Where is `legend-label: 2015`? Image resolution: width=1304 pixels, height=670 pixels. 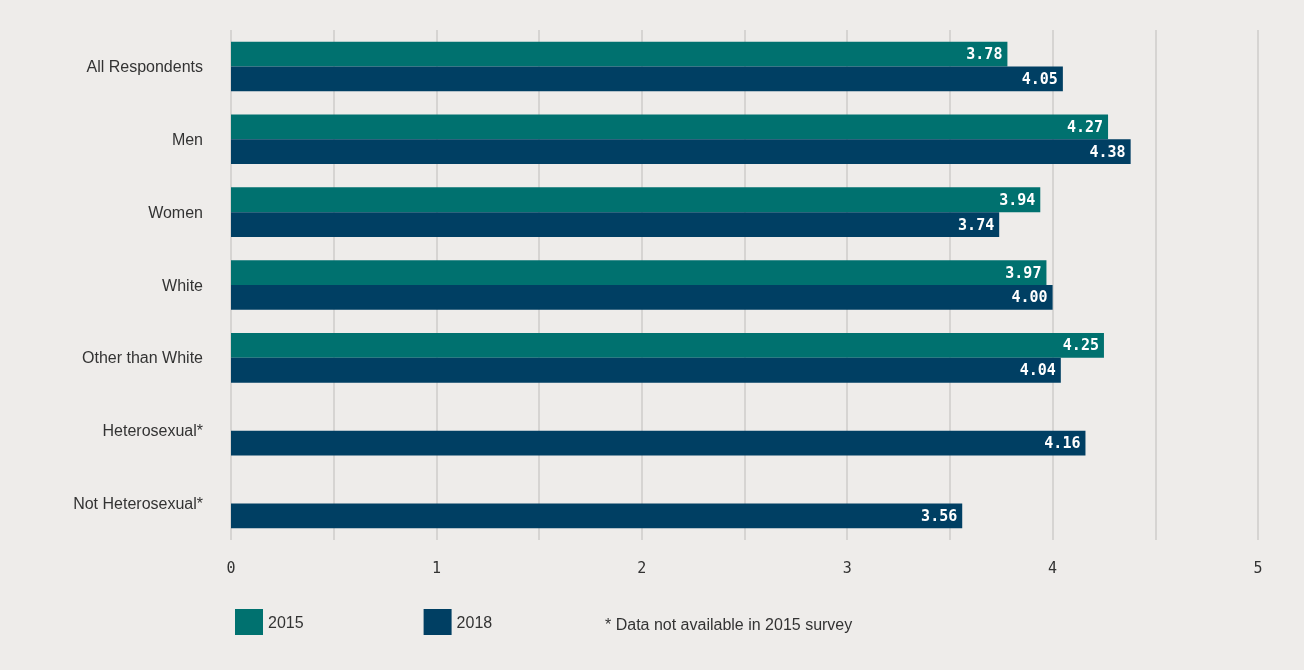
legend-label: 2015 is located at coordinates (286, 622).